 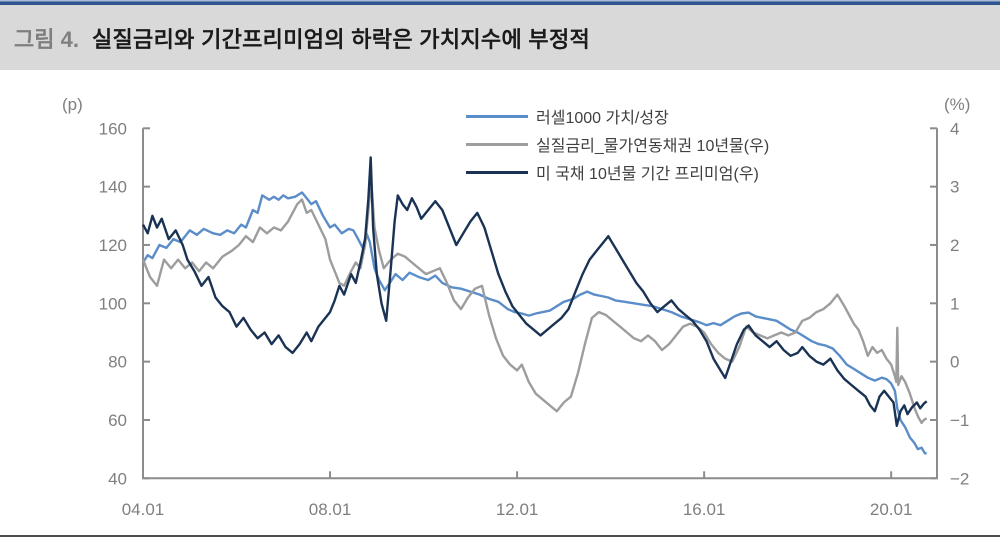 What do you see at coordinates (113, 245) in the screenshot?
I see `left-axis-tick-label: 120` at bounding box center [113, 245].